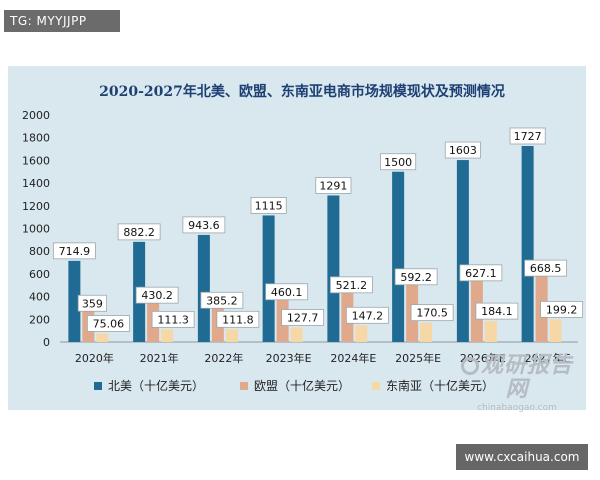  I want to click on data-label: 1291, so click(333, 185).